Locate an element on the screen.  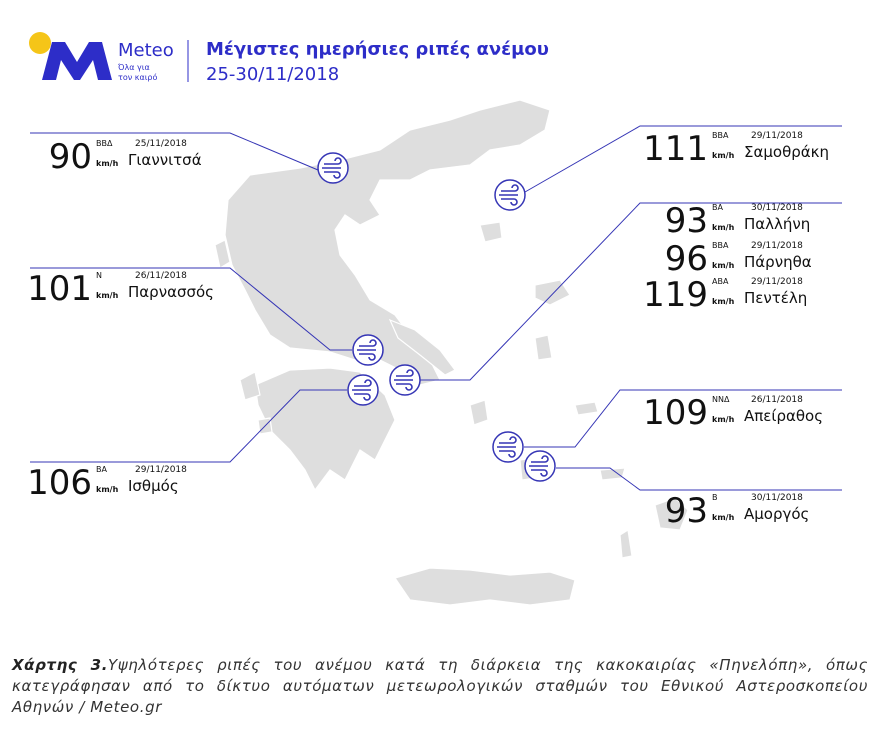
samos is located at coordinates (586, 408).